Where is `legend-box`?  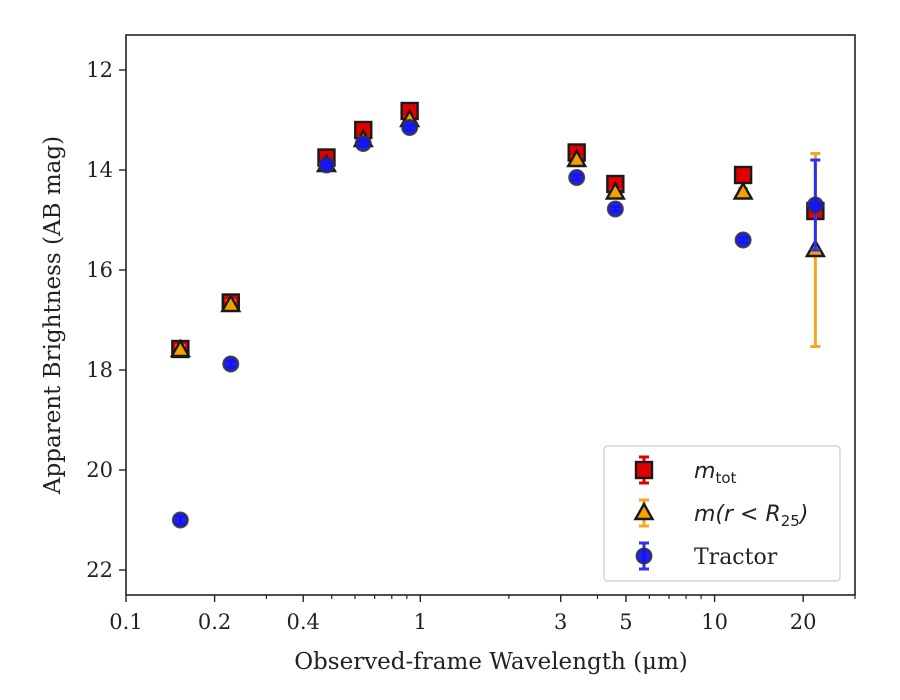 legend-box is located at coordinates (722, 513).